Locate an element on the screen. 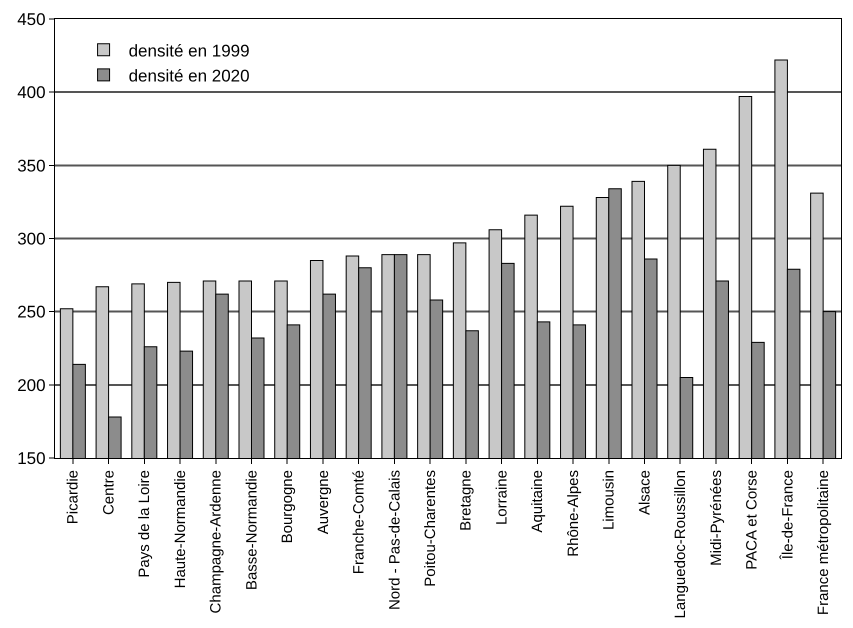 The width and height of the screenshot is (853, 628). x-tick-label: Auvergne is located at coordinates (323, 502).